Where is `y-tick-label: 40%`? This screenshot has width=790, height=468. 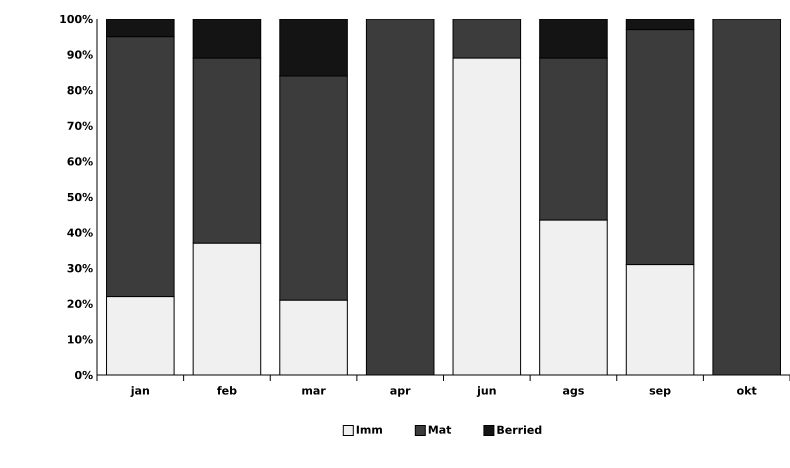
y-tick-label: 40% is located at coordinates (80, 232).